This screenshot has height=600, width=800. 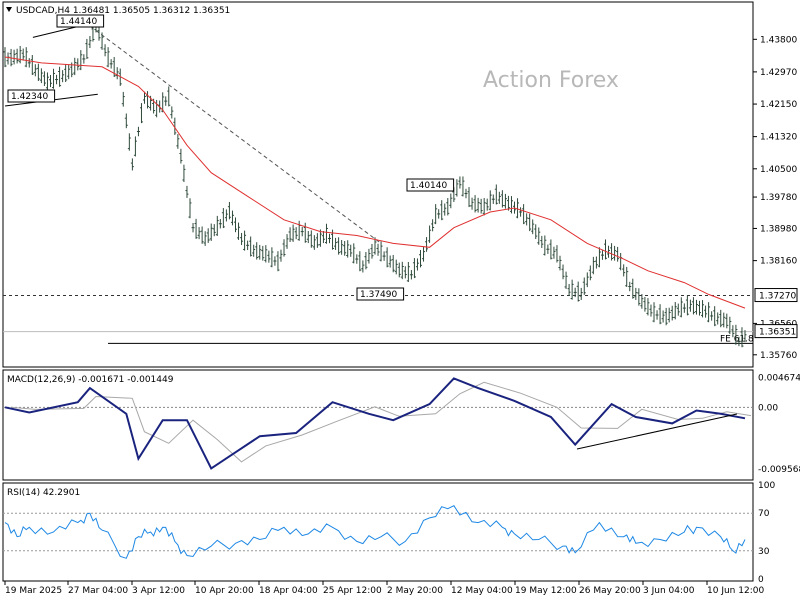 What do you see at coordinates (764, 552) in the screenshot?
I see `rsi-tick-label: 30` at bounding box center [764, 552].